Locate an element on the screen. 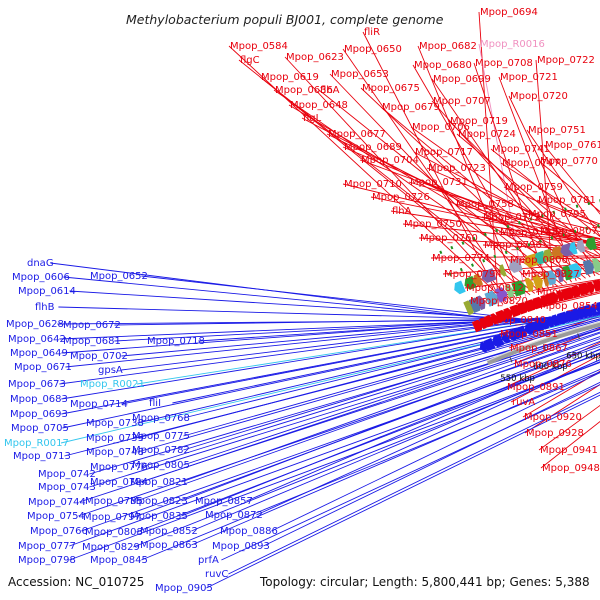  gene-label: Mpop_0751 is located at coordinates (557, 130).